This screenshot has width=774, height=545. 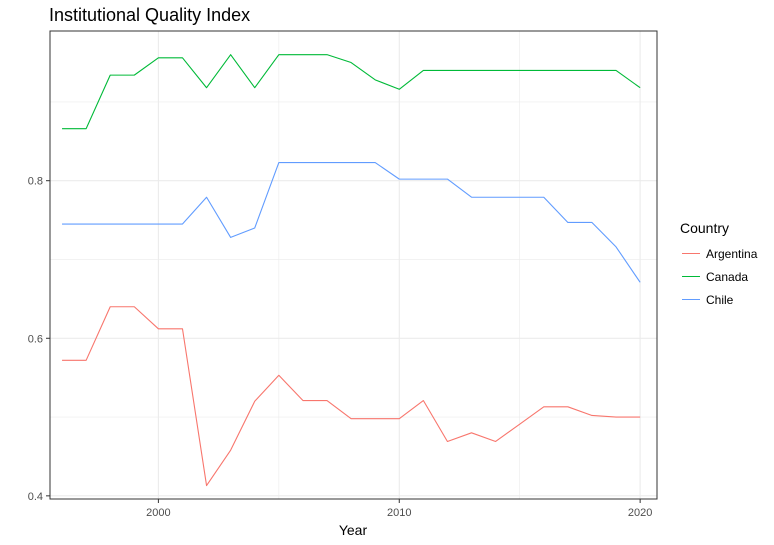 I want to click on legend-label: Chile, so click(x=720, y=299).